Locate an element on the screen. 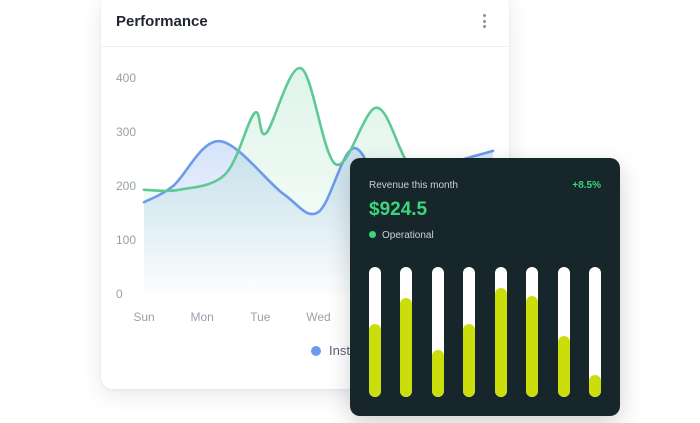 Image resolution: width=700 pixels, height=423 pixels. revenue-bar-chart is located at coordinates (485, 332).